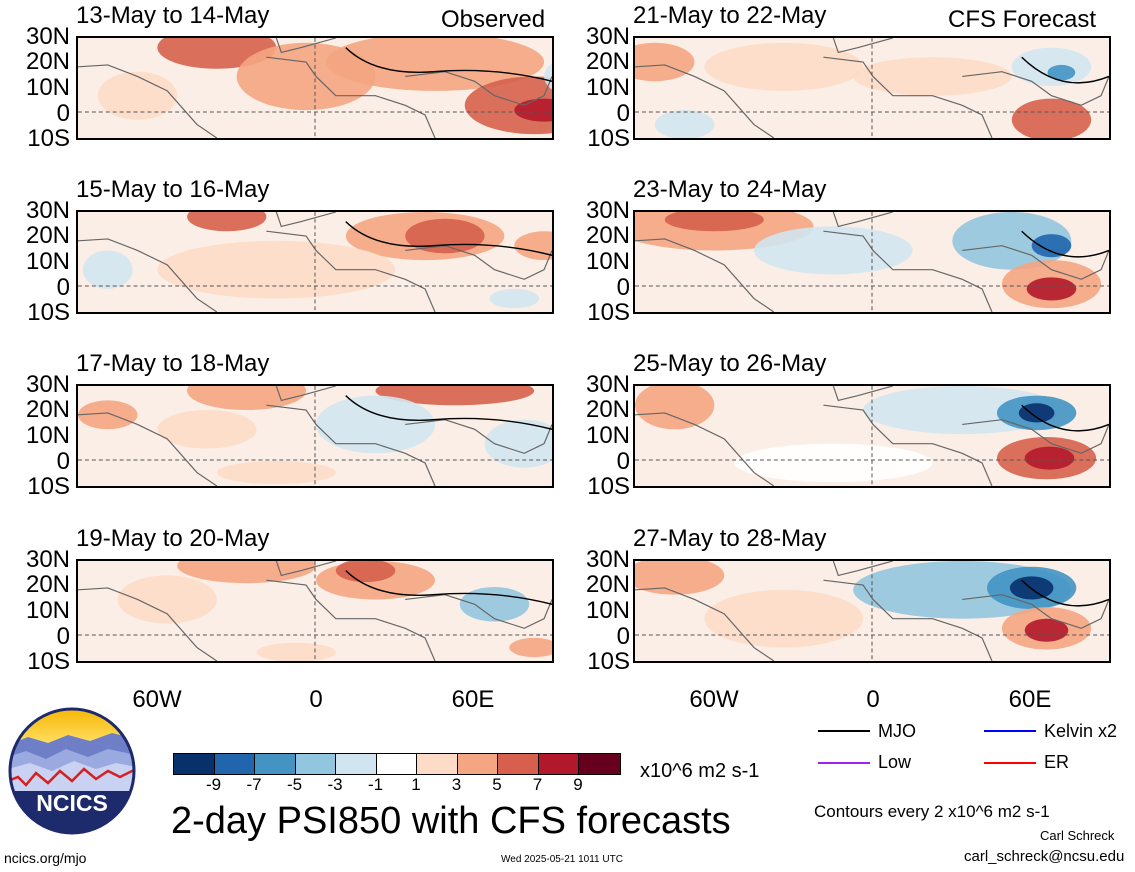 This screenshot has height=872, width=1135. Describe the element at coordinates (497, 784) in the screenshot. I see `colorbar-tick-label: 5` at that location.